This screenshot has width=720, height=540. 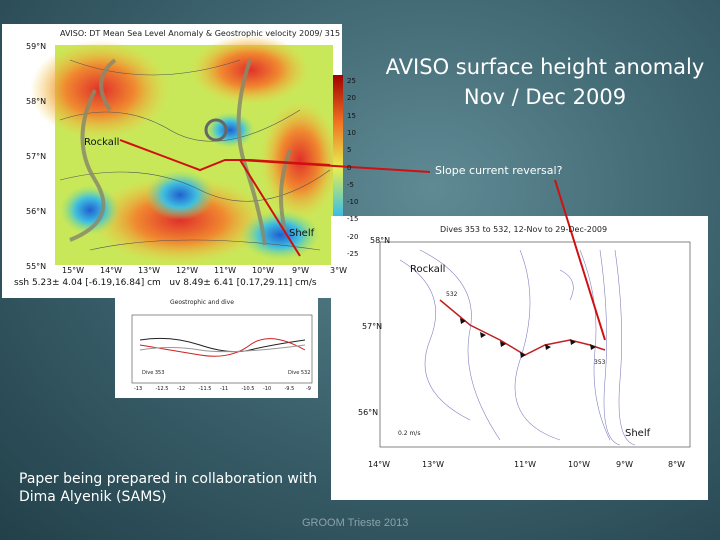 I want to click on colorbar-label: 15, so click(x=351, y=115).